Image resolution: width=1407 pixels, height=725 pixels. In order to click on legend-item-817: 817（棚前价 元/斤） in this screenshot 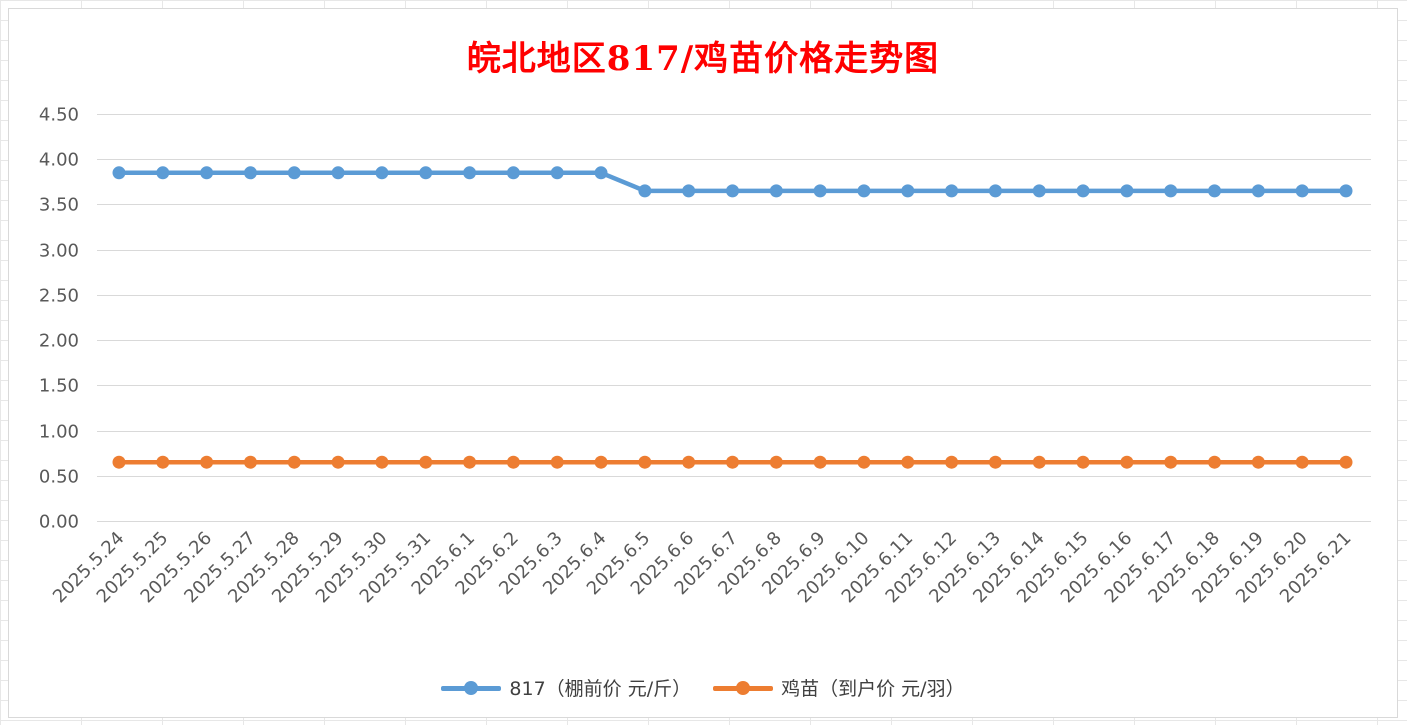, I will do `click(566, 687)`.